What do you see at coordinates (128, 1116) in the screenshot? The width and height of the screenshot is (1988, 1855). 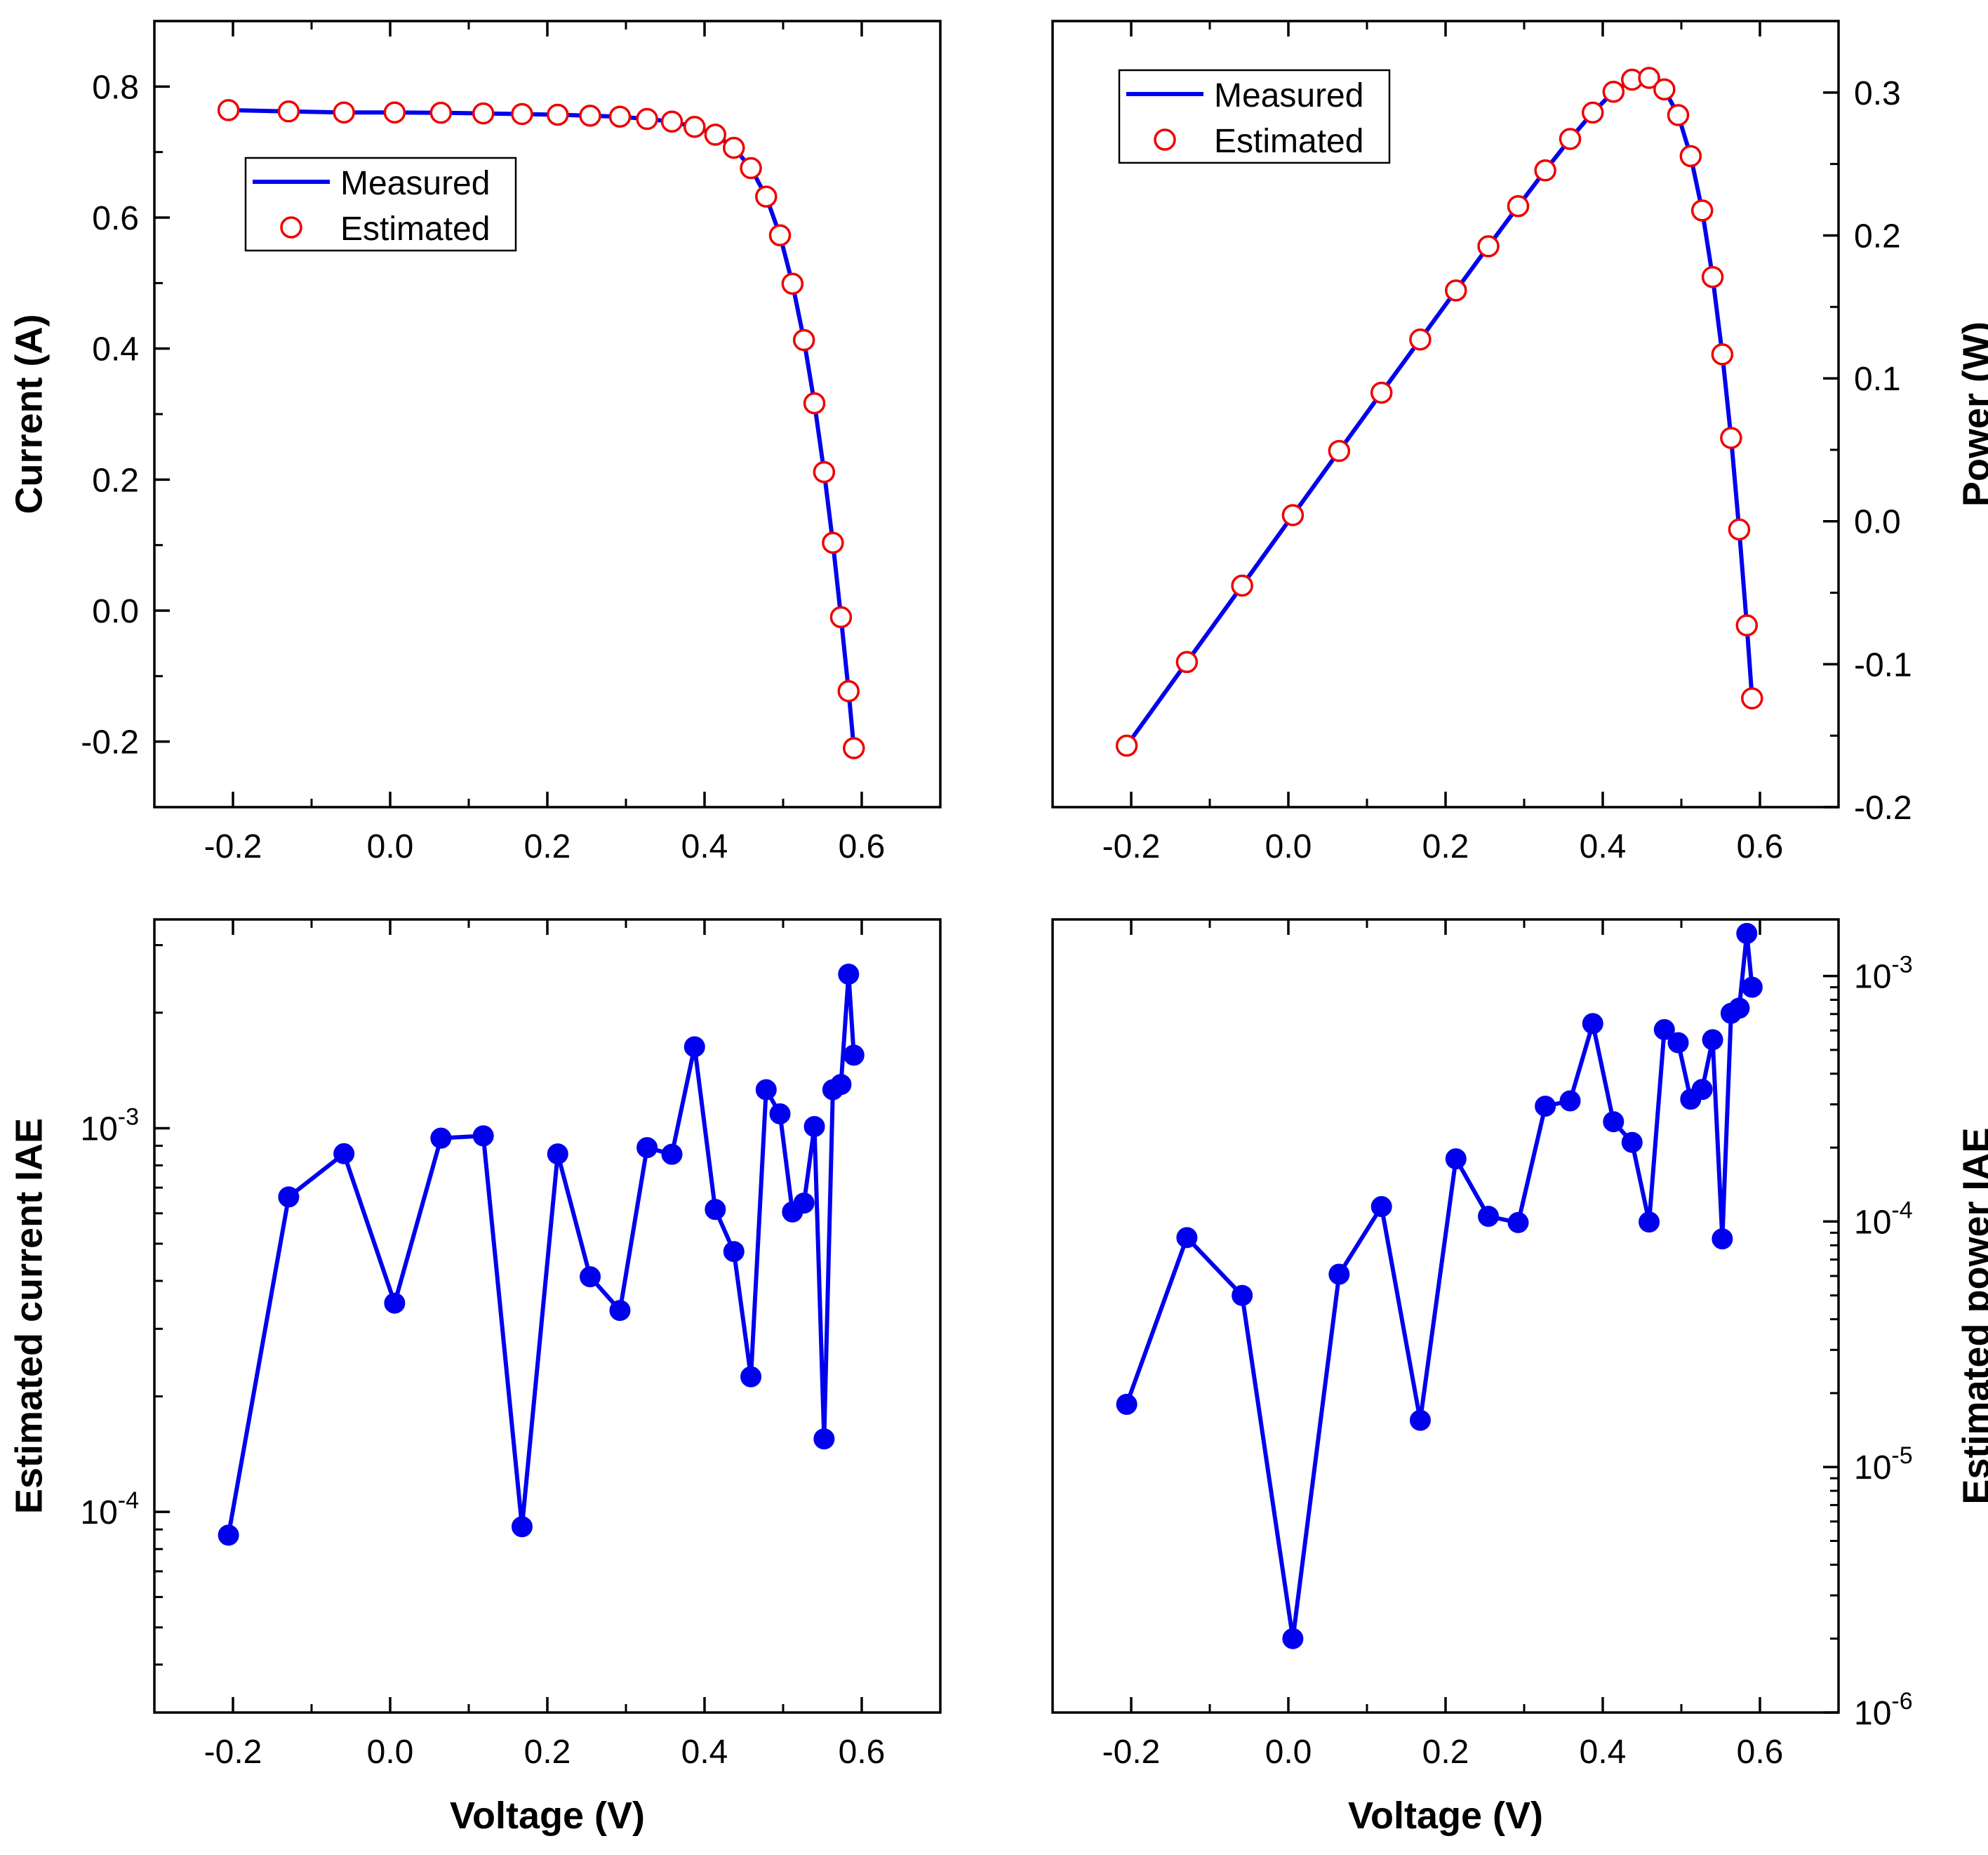 I see `y-tick-label-exponent: -3` at bounding box center [128, 1116].